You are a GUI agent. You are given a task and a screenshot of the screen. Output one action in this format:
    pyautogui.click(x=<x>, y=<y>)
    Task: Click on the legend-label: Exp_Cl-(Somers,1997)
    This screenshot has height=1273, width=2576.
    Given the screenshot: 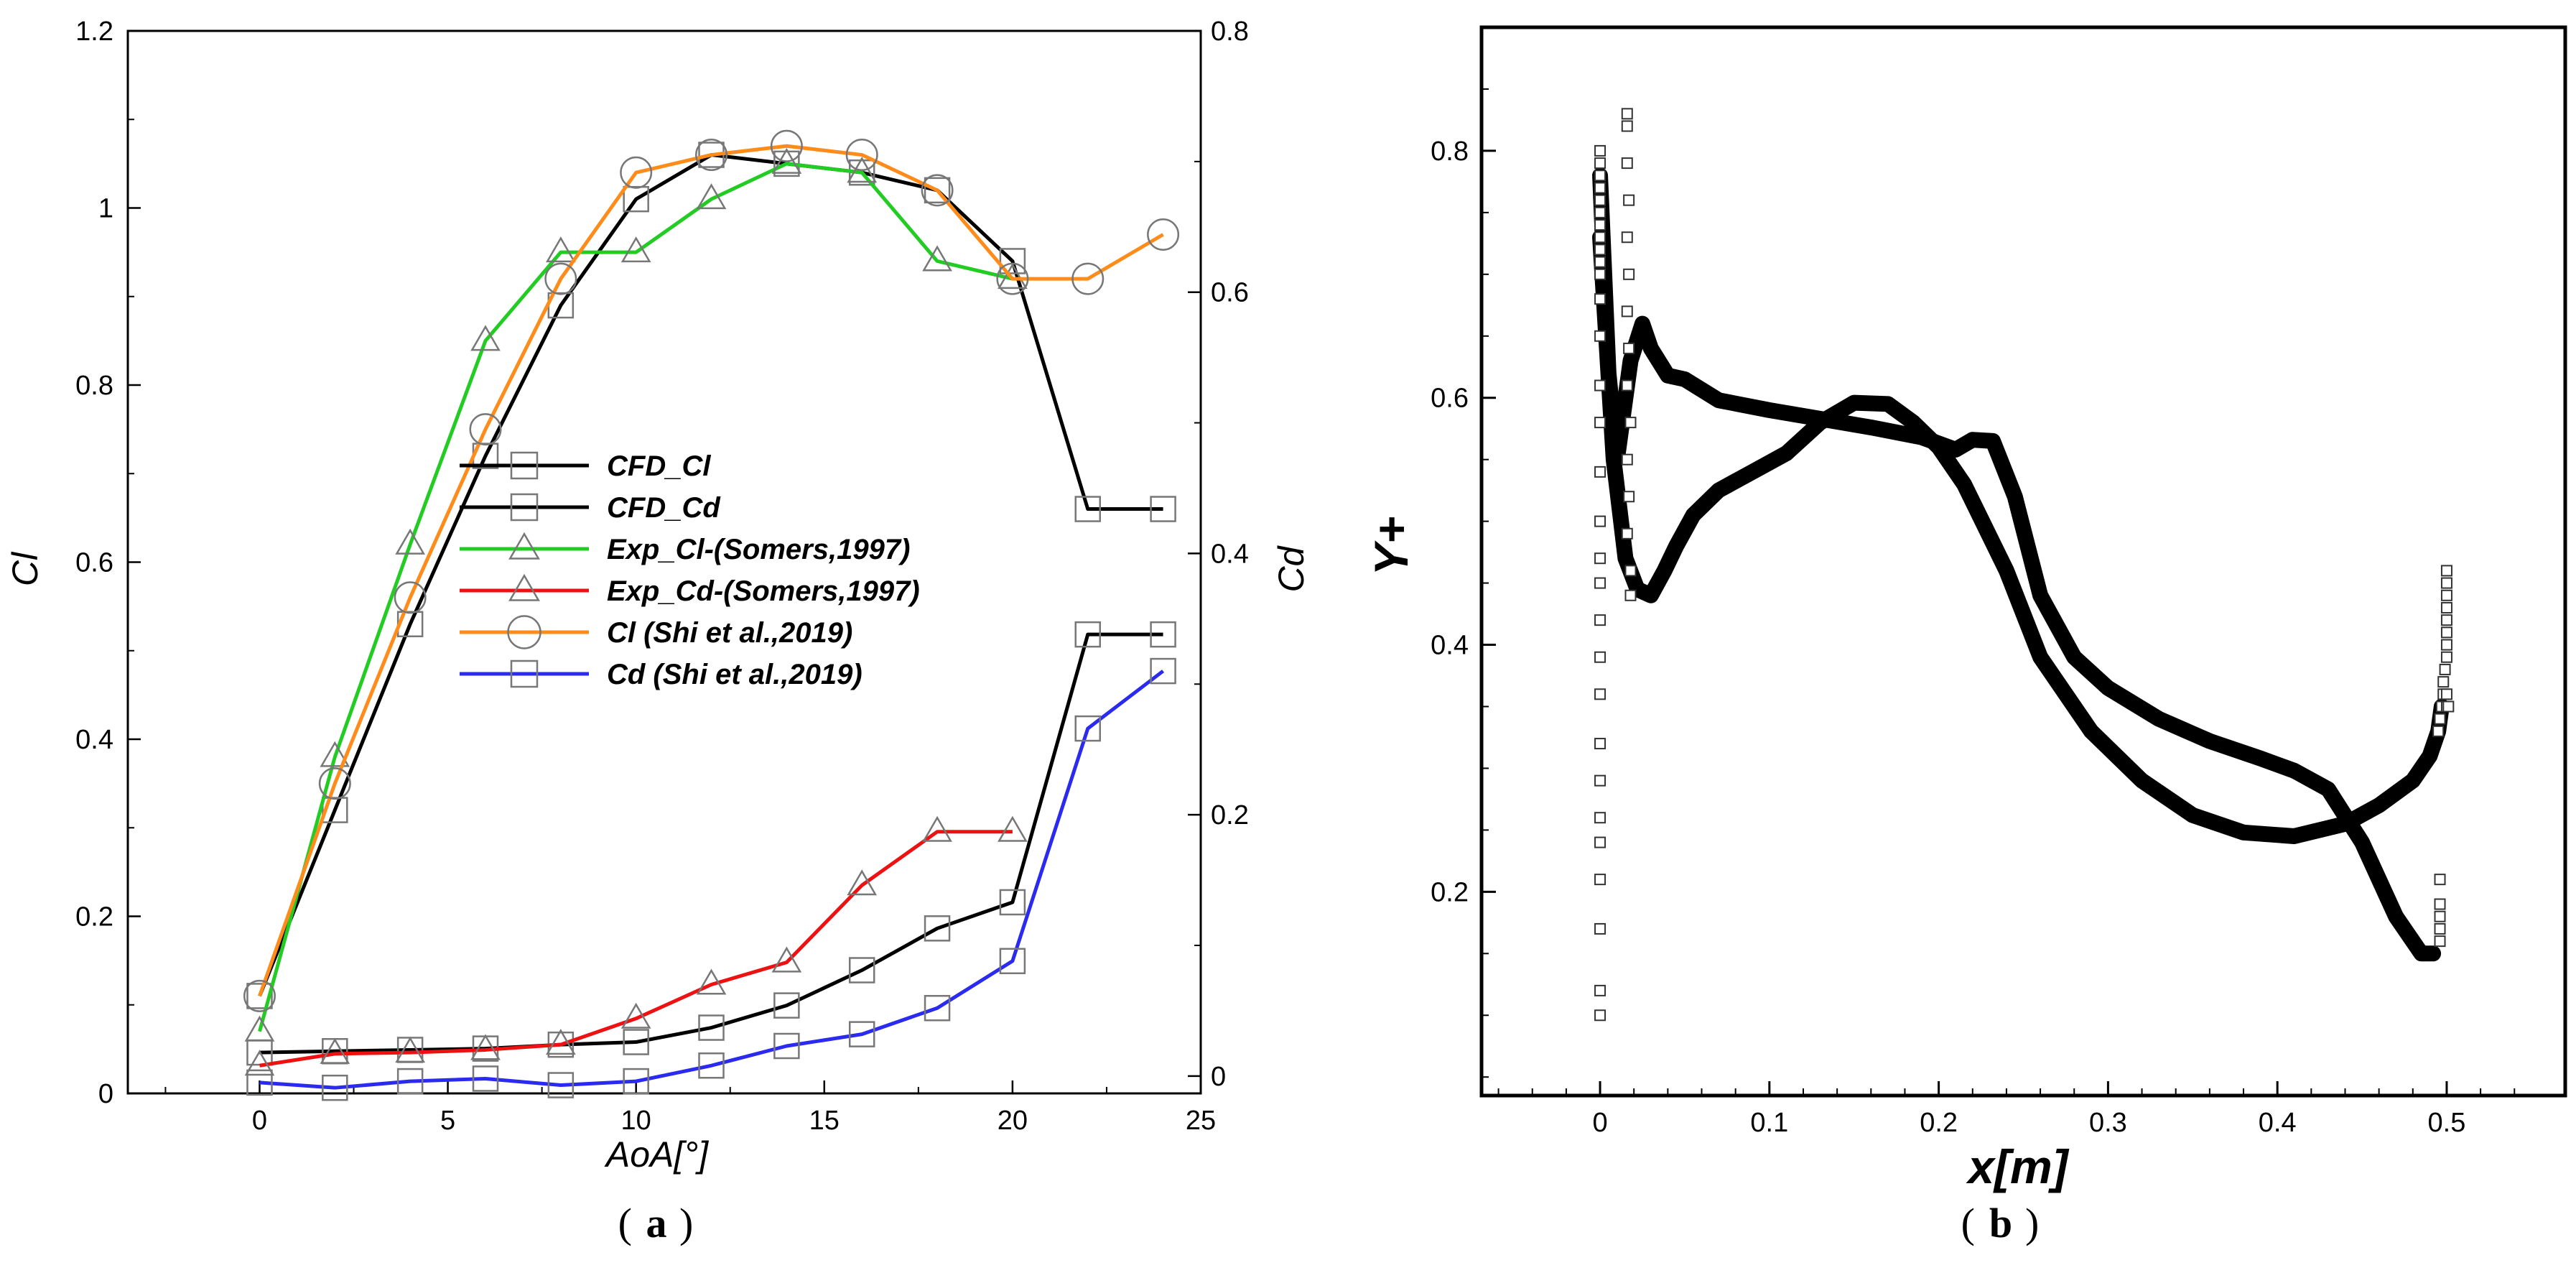 What is the action you would take?
    pyautogui.click(x=758, y=549)
    